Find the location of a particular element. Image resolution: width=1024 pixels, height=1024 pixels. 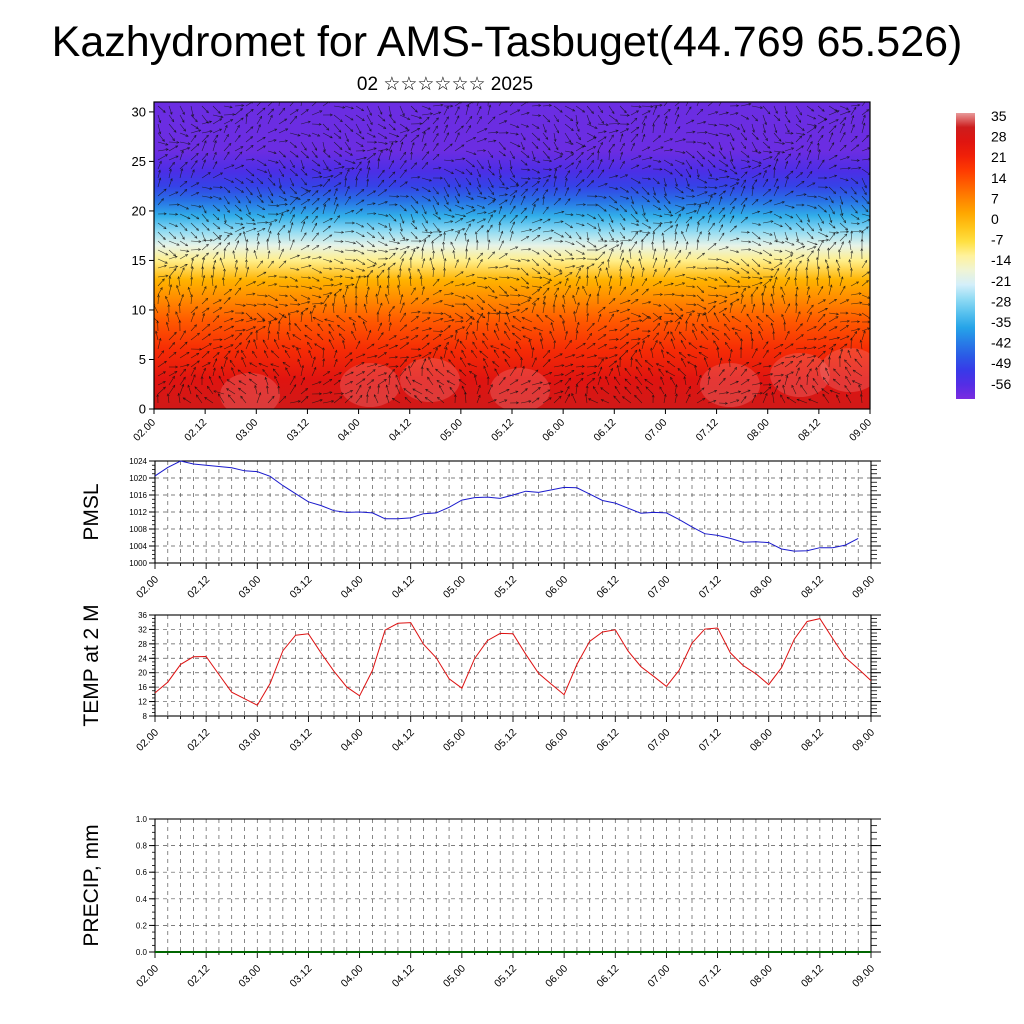

colorbar-label: -35 is located at coordinates (1001, 322).